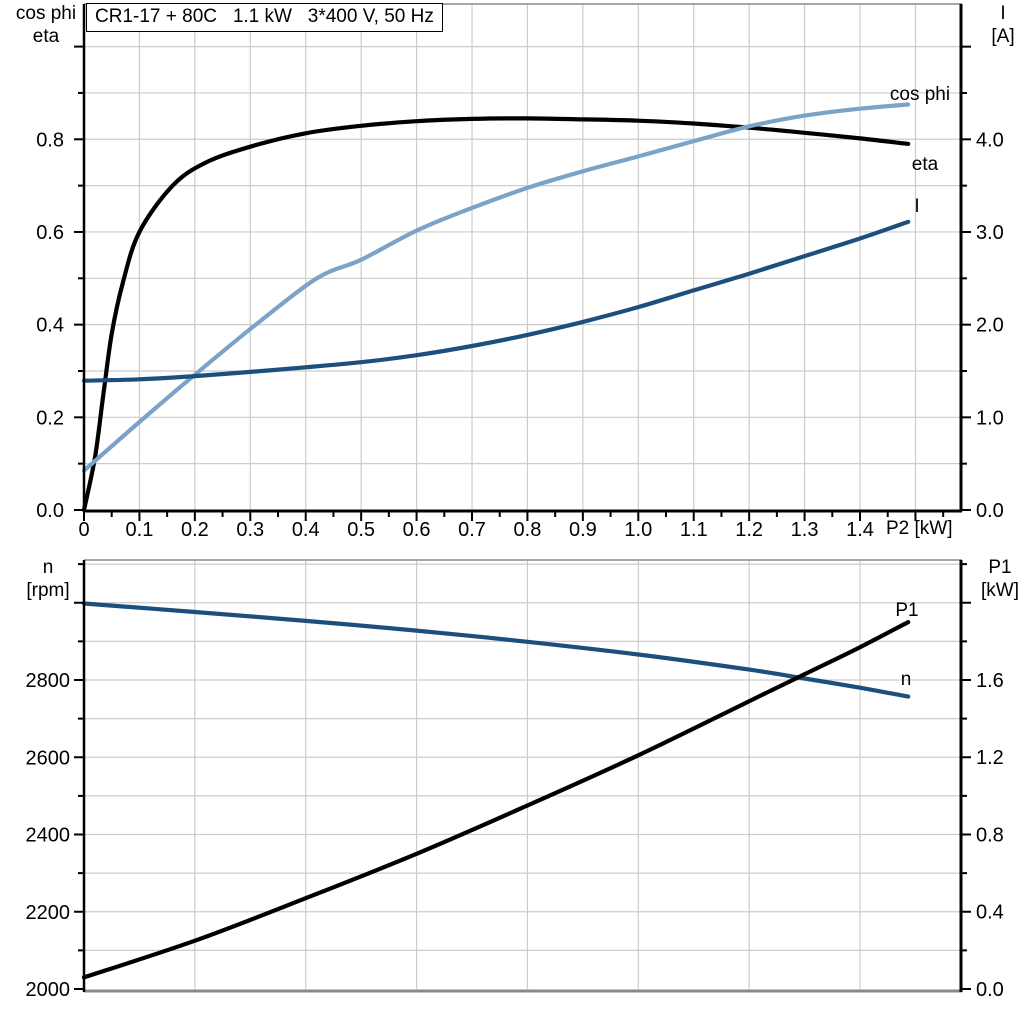  I want to click on top-right-axis-title: I [A], so click(998, 25).